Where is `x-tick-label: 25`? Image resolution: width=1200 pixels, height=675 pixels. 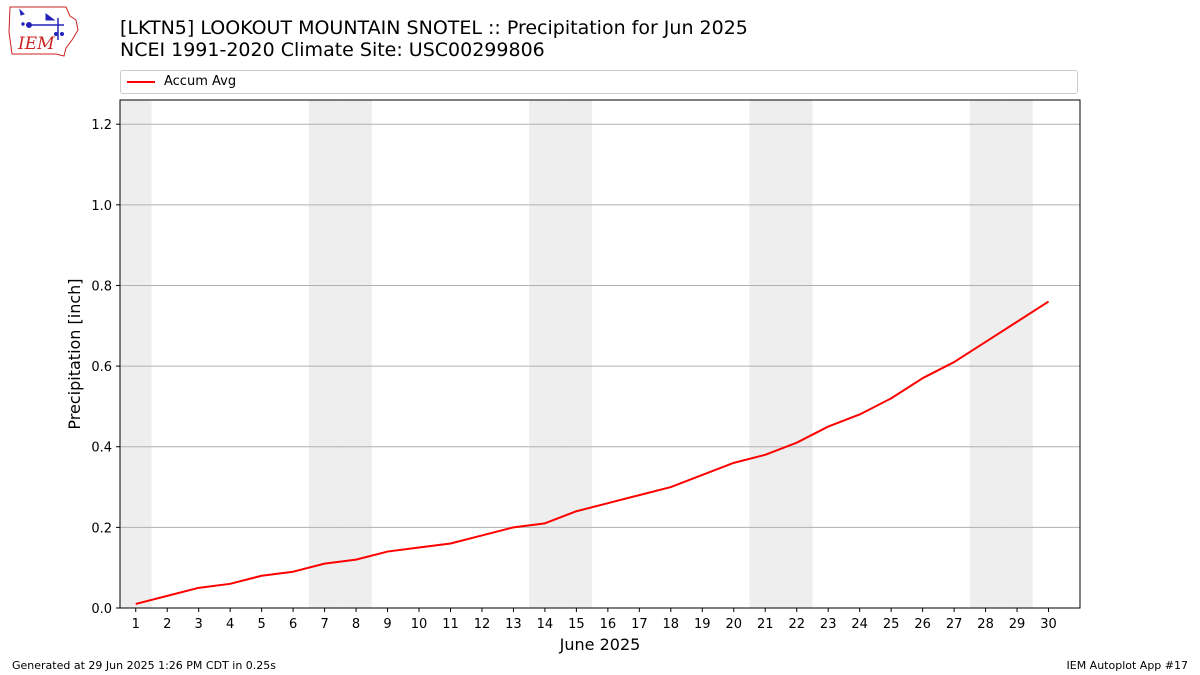
x-tick-label: 25 is located at coordinates (891, 624).